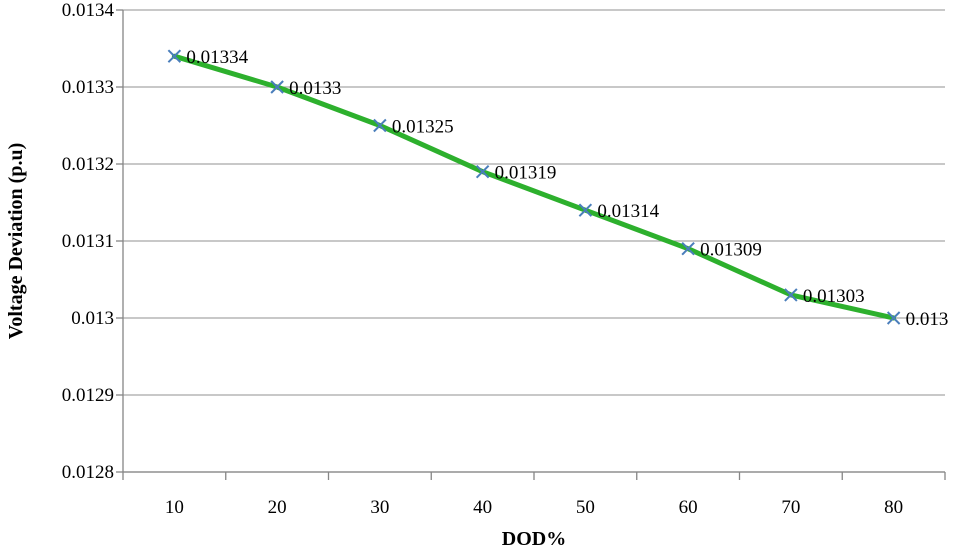  Describe the element at coordinates (423, 127) in the screenshot. I see `data-label: 0.01325` at that location.